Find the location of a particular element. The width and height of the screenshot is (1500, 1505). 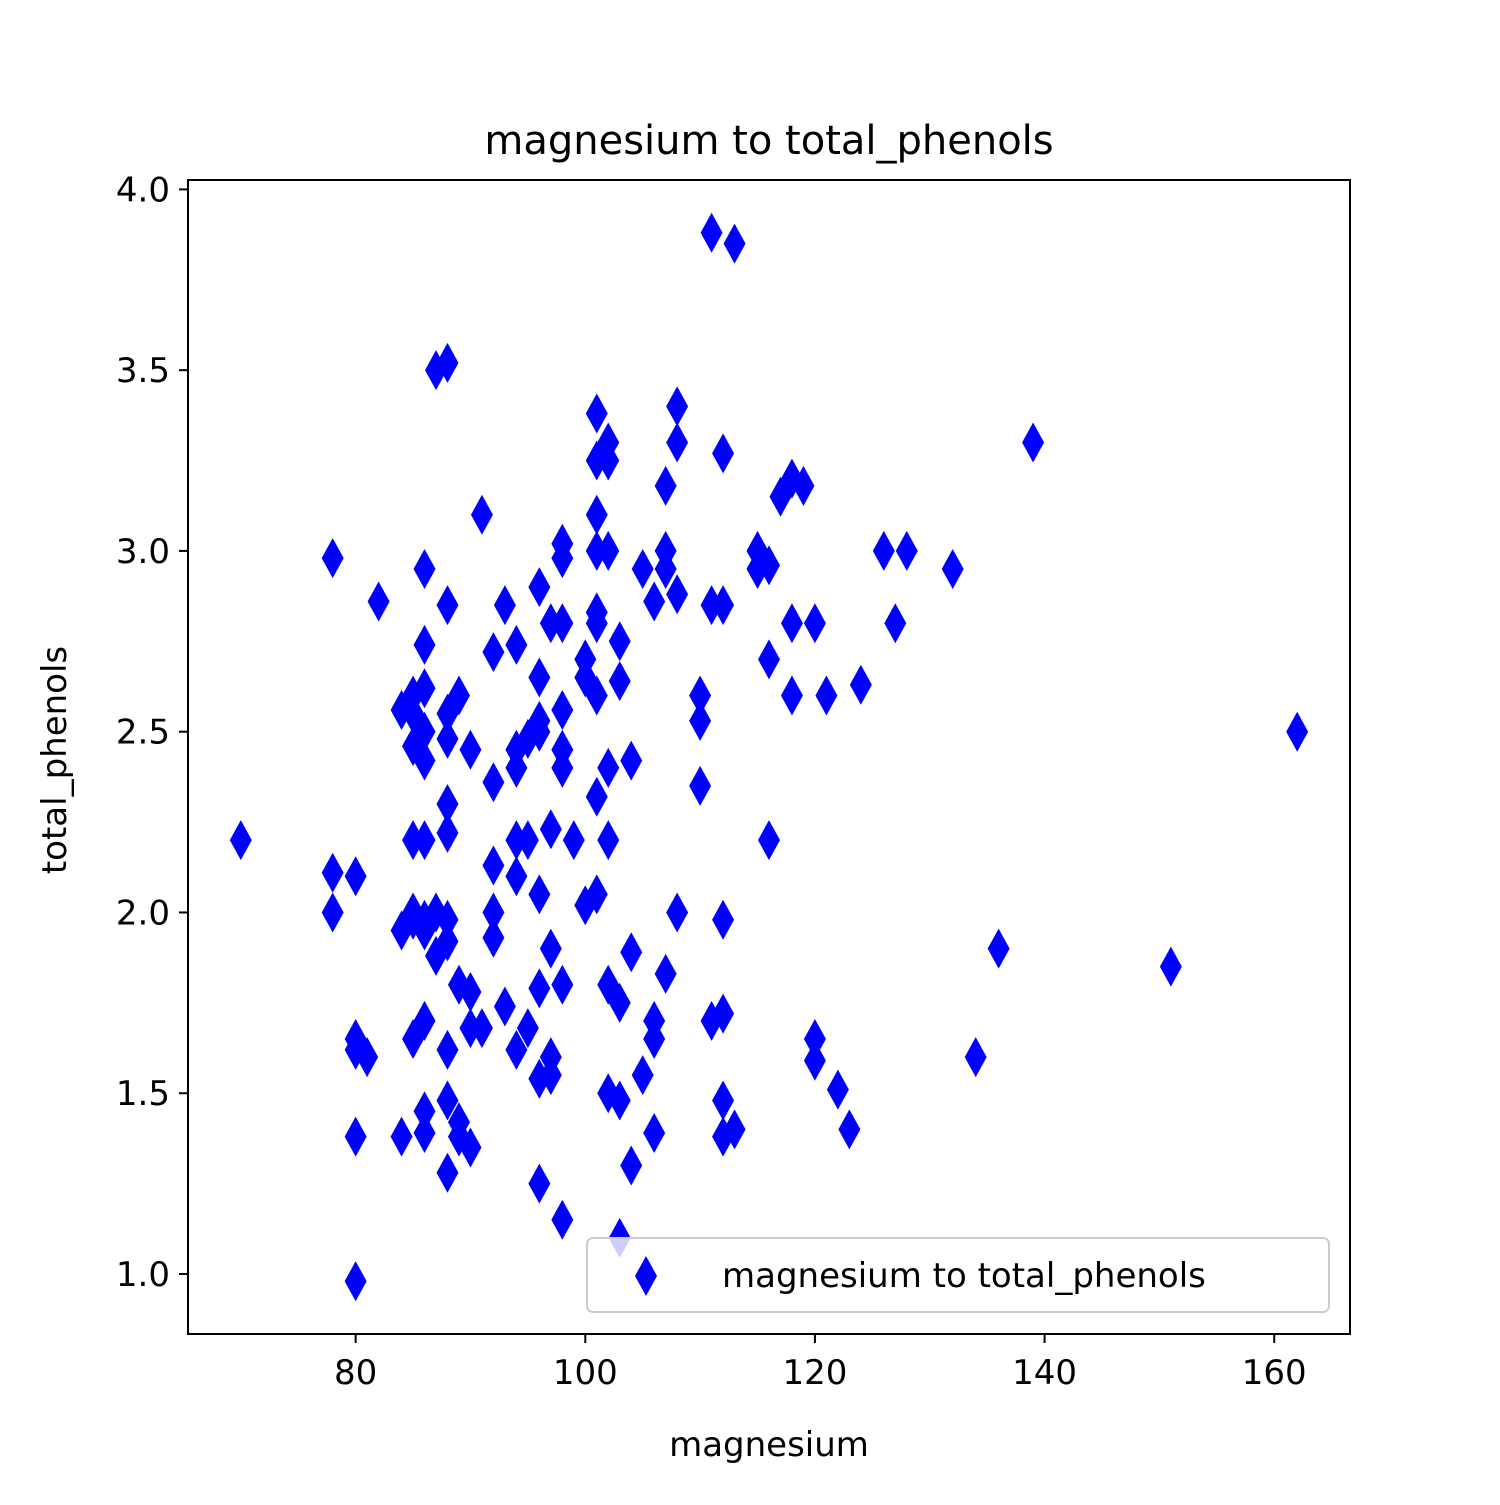

y-tick-label: 3.0 is located at coordinates (143, 552).